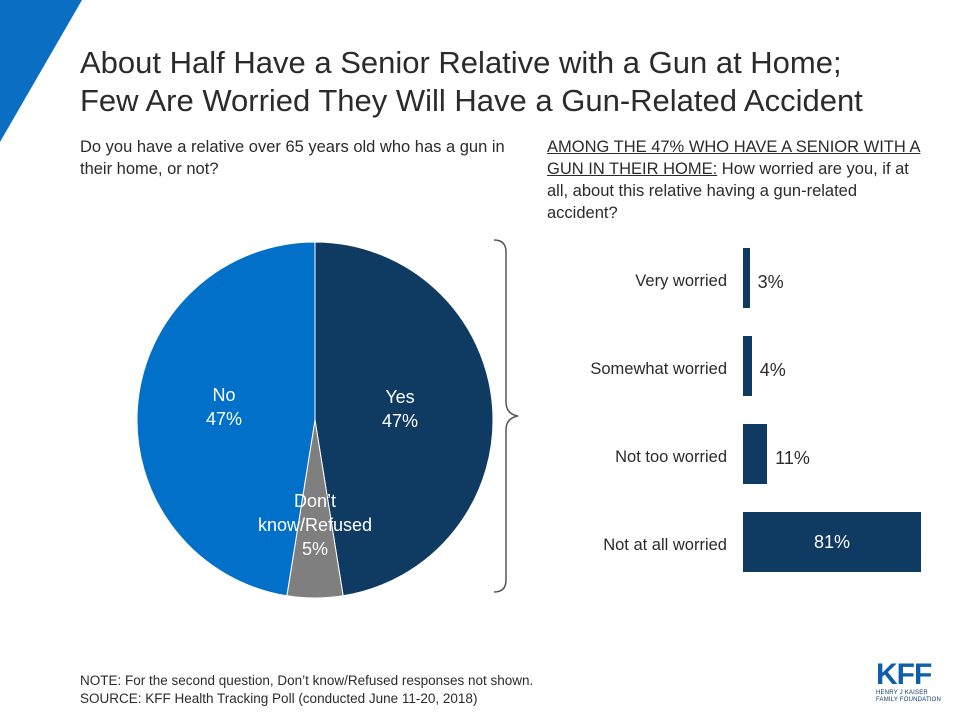 Image resolution: width=960 pixels, height=720 pixels. I want to click on logo-subtitle-1: HENRY J KAISER, so click(902, 693).